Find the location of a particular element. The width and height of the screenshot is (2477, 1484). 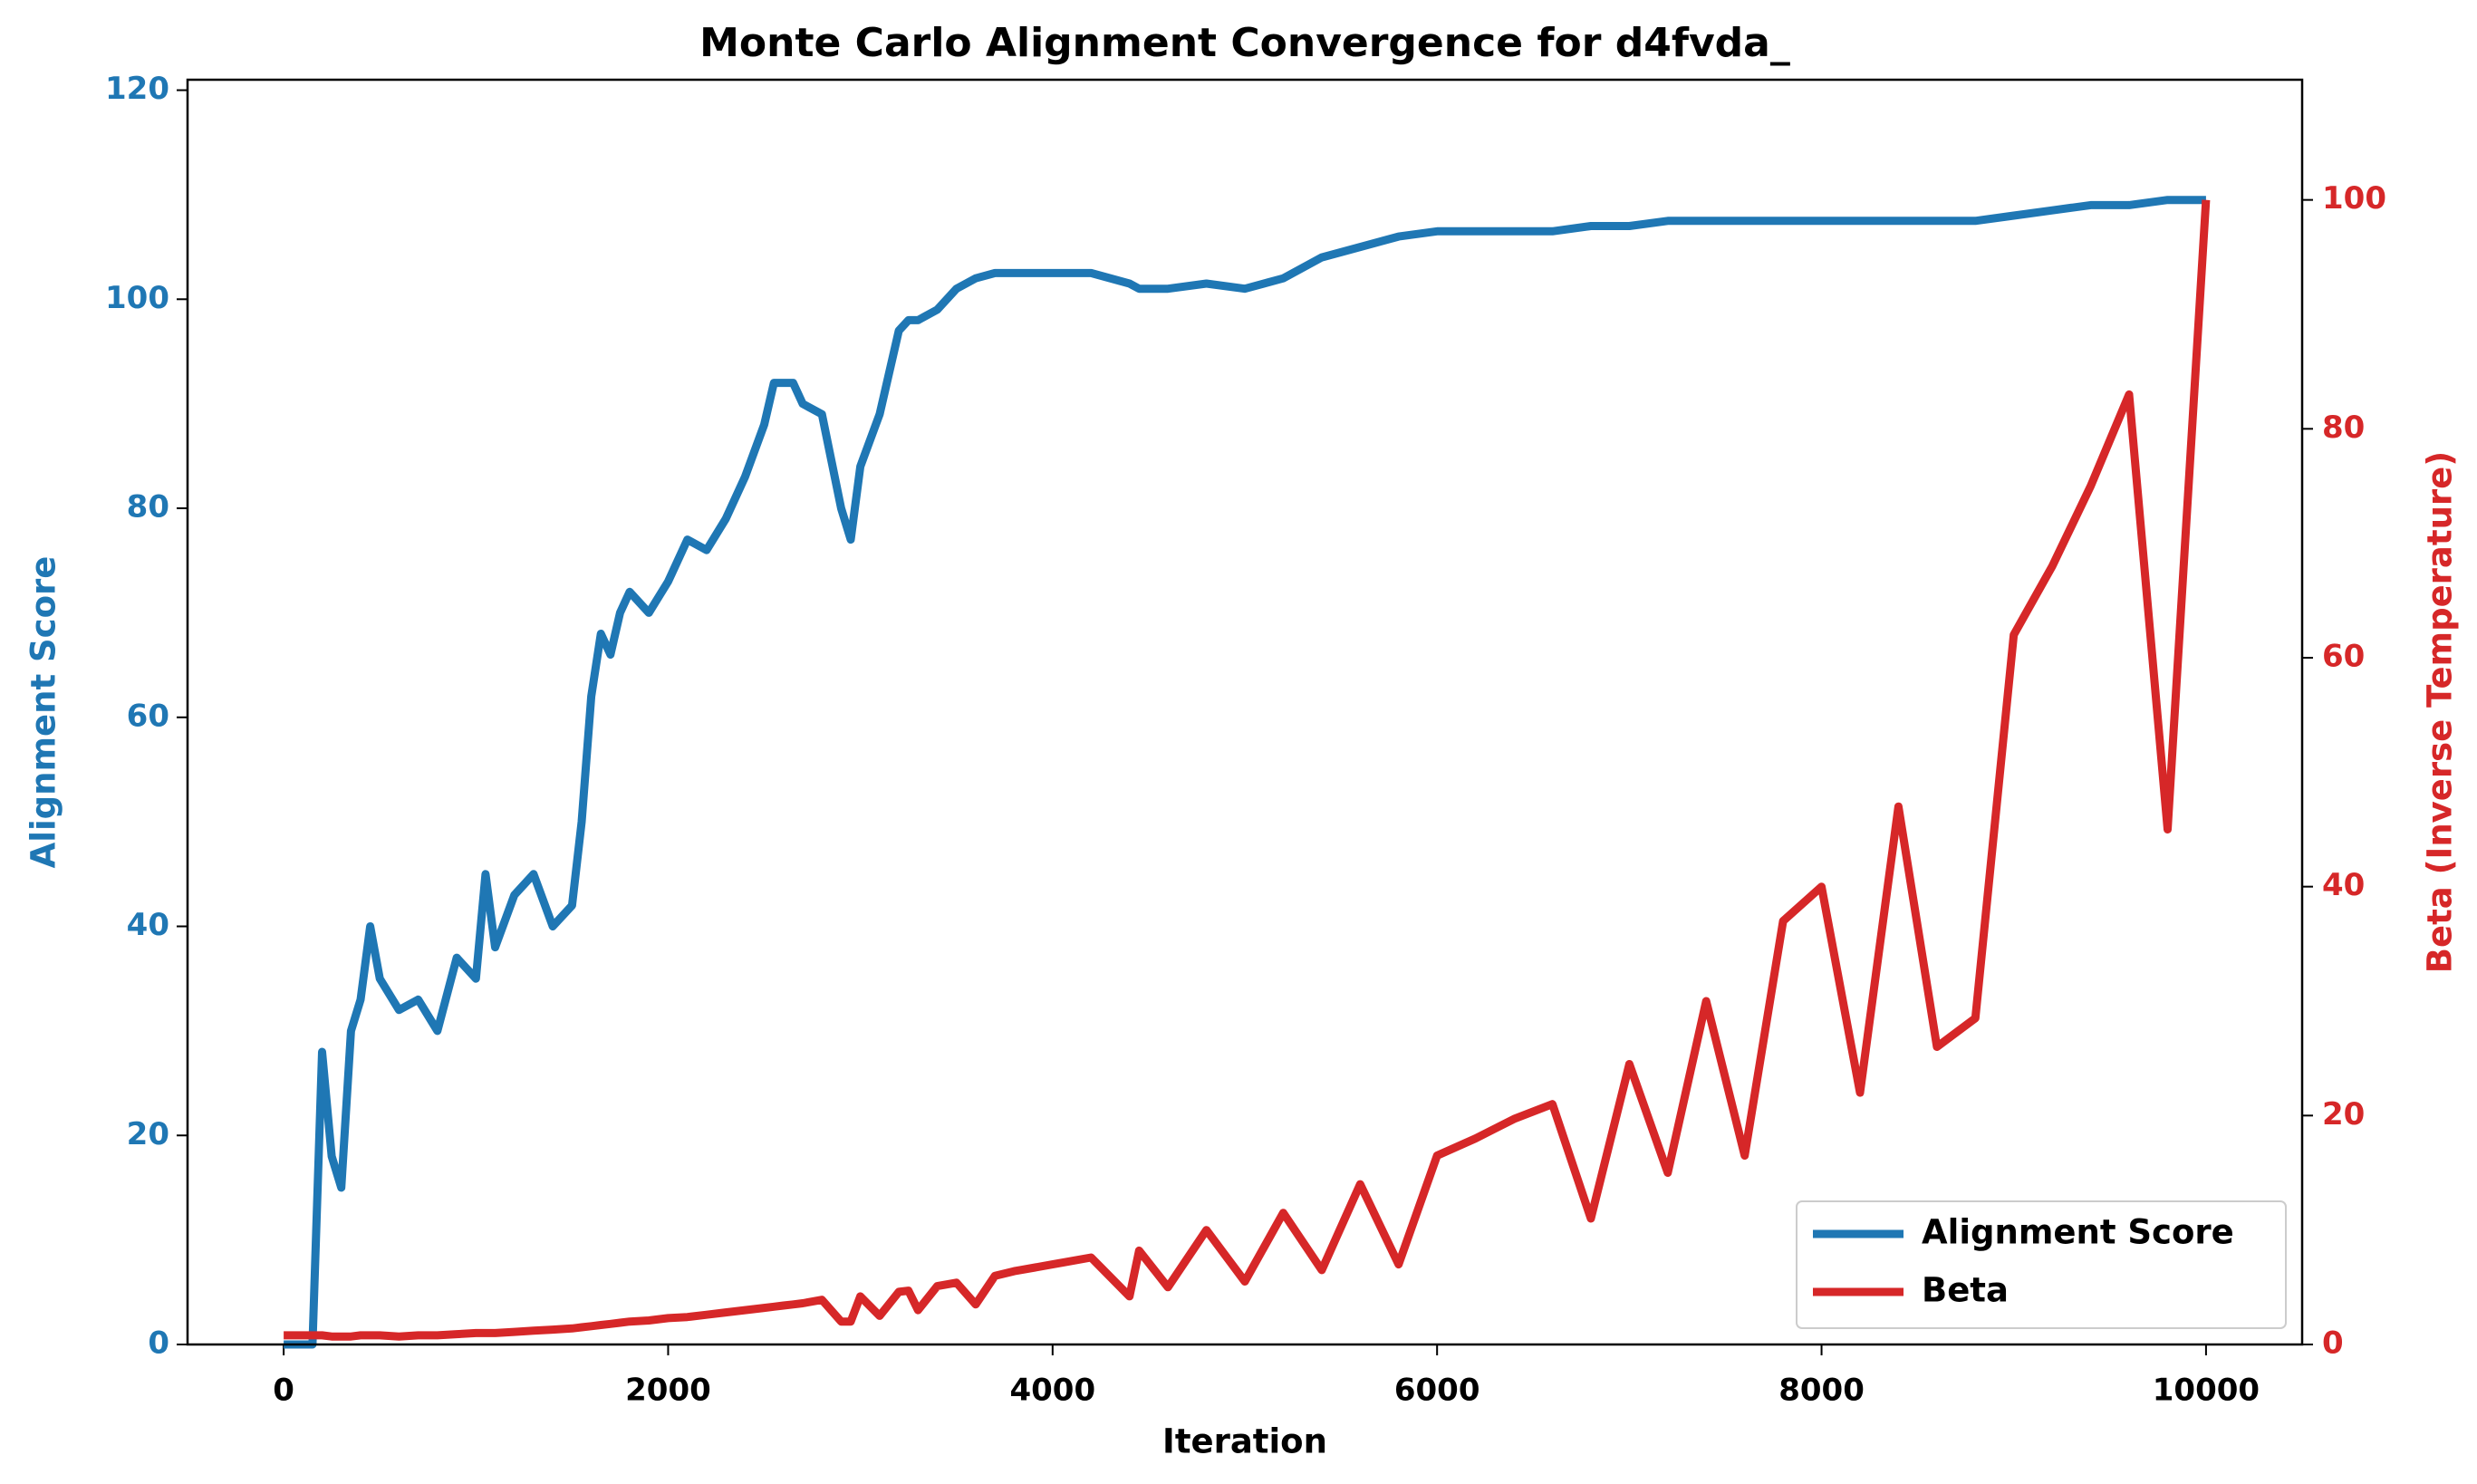

x-axis-label: Iteration is located at coordinates (1244, 1441).